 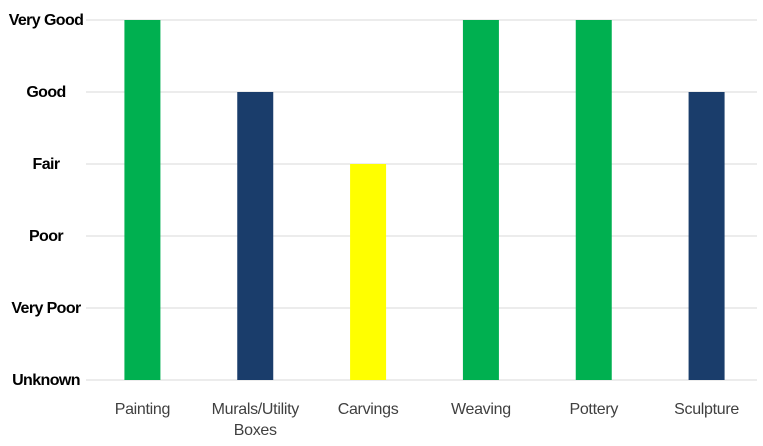 I want to click on y-tick-label: Fair, so click(x=46, y=164).